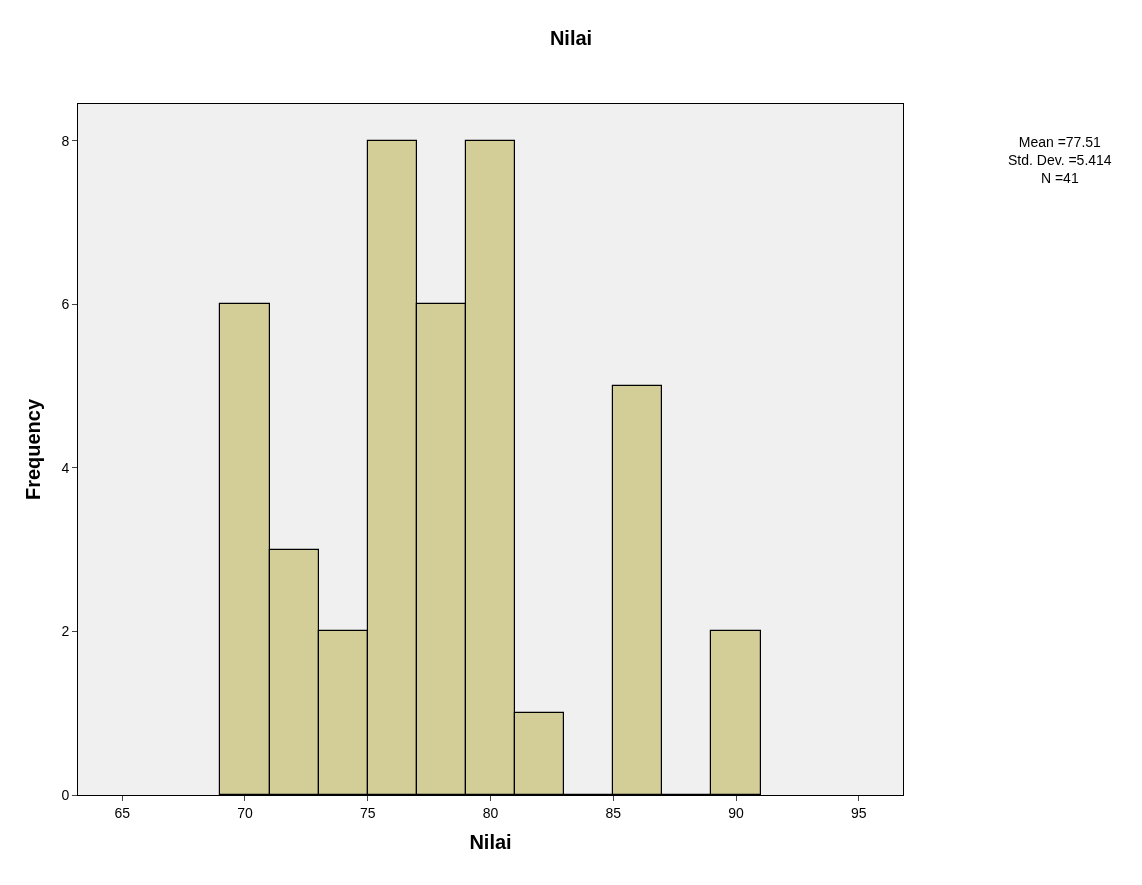 This screenshot has height=885, width=1142. Describe the element at coordinates (65, 631) in the screenshot. I see `y-tick-label: 2` at that location.